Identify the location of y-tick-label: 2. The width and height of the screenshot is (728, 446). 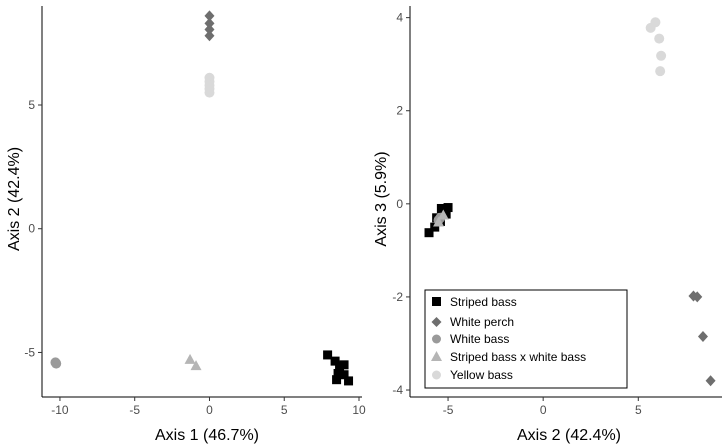
(399, 111).